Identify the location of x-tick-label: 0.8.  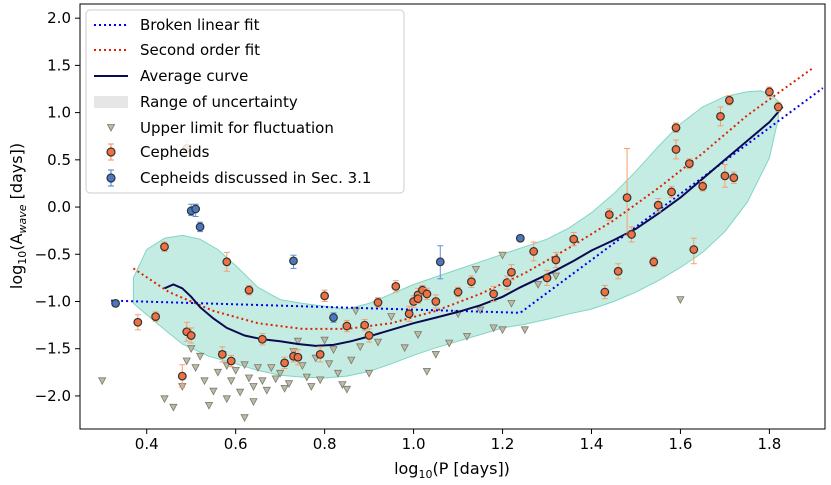
(325, 444).